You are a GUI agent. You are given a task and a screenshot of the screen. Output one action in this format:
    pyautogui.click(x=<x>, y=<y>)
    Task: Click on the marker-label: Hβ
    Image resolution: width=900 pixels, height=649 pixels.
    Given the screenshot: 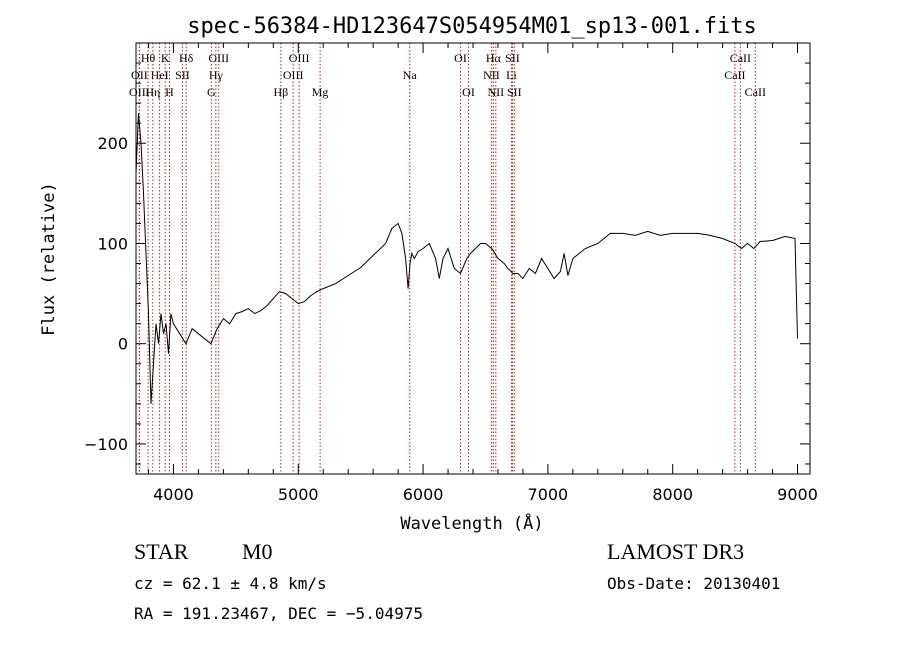 What is the action you would take?
    pyautogui.click(x=281, y=92)
    